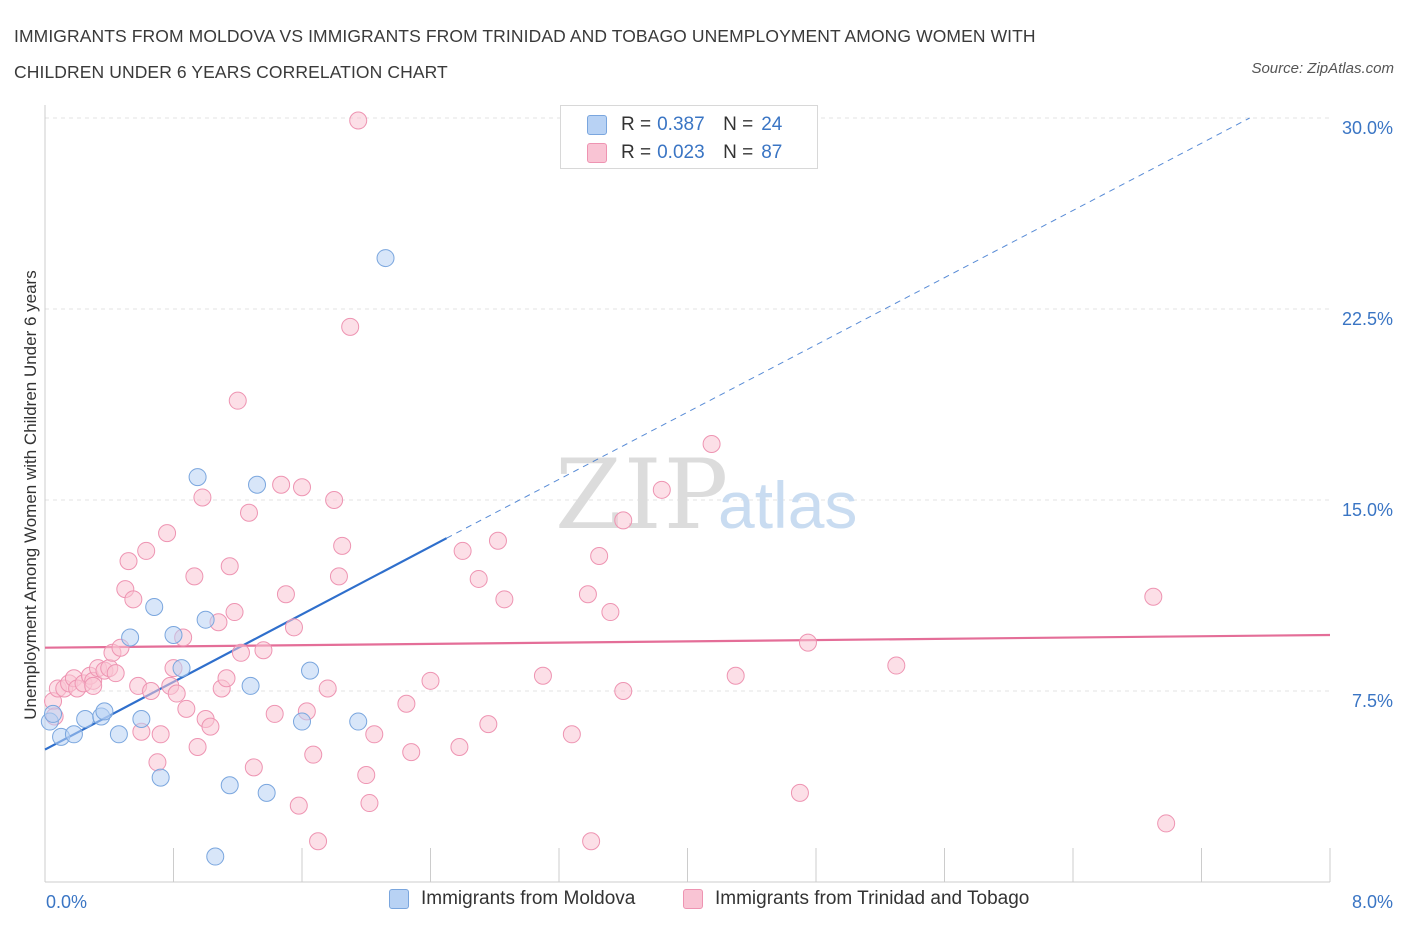 The width and height of the screenshot is (1406, 930). I want to click on x-tick-label: 8.0%, so click(1372, 902).